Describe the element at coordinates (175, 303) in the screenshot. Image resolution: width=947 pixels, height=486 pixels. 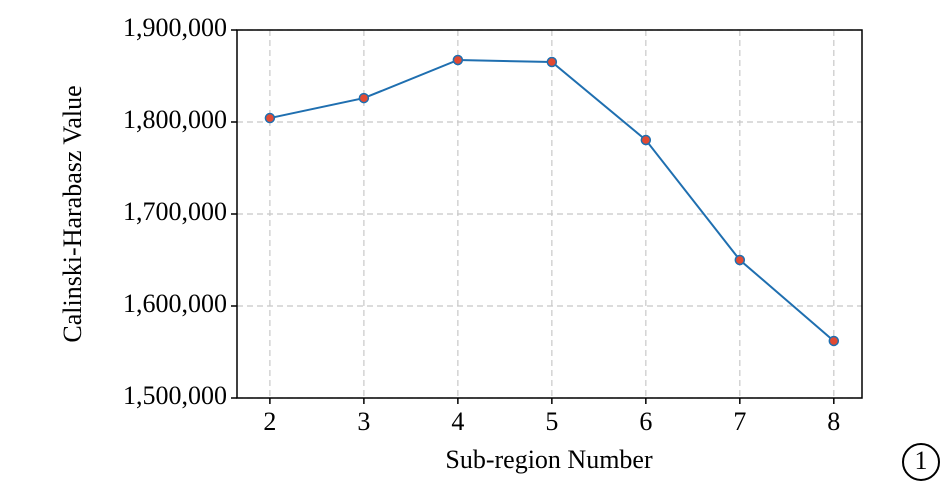
I see `y-tick-label: 1,600,000` at that location.